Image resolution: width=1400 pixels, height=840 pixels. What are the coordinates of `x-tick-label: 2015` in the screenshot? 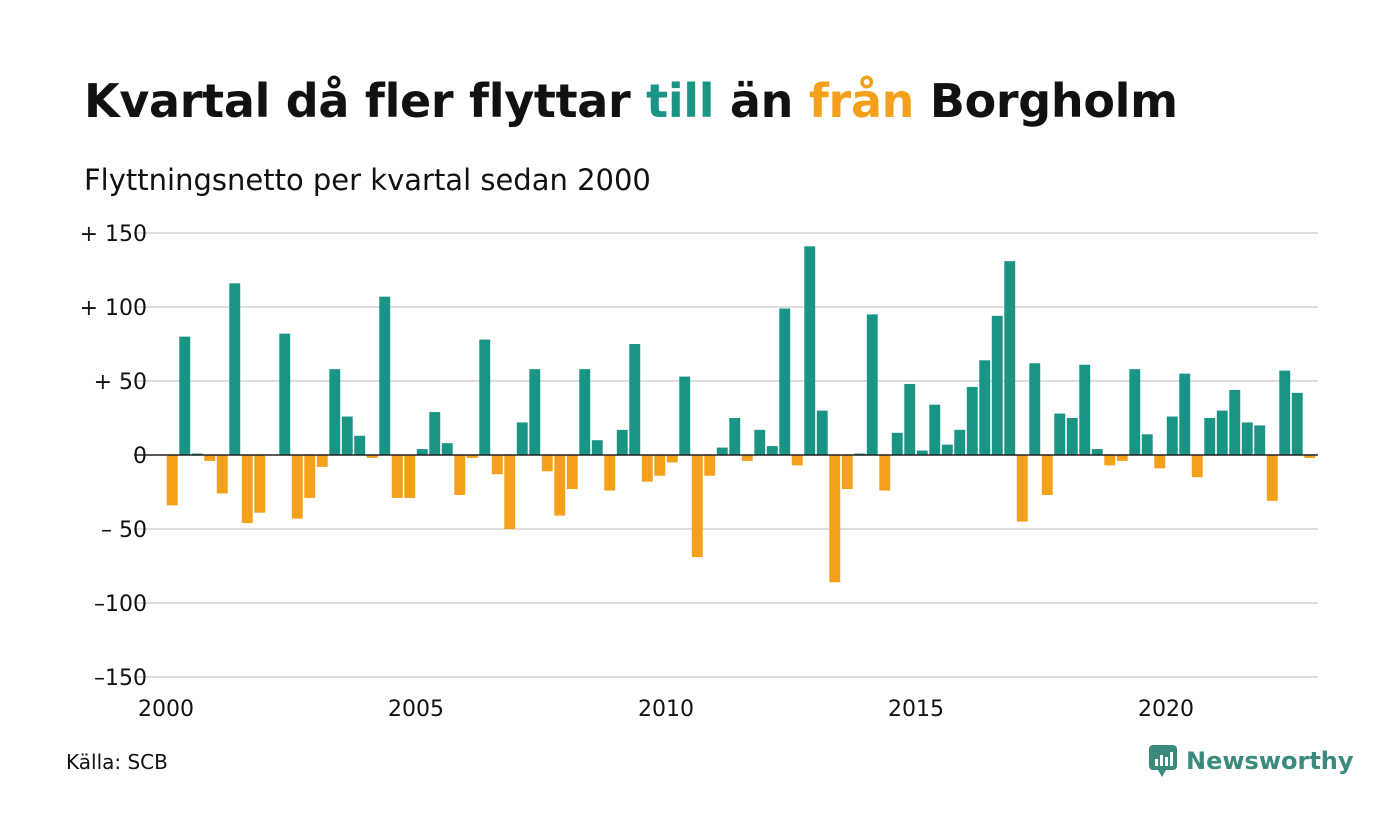 It's located at (916, 709).